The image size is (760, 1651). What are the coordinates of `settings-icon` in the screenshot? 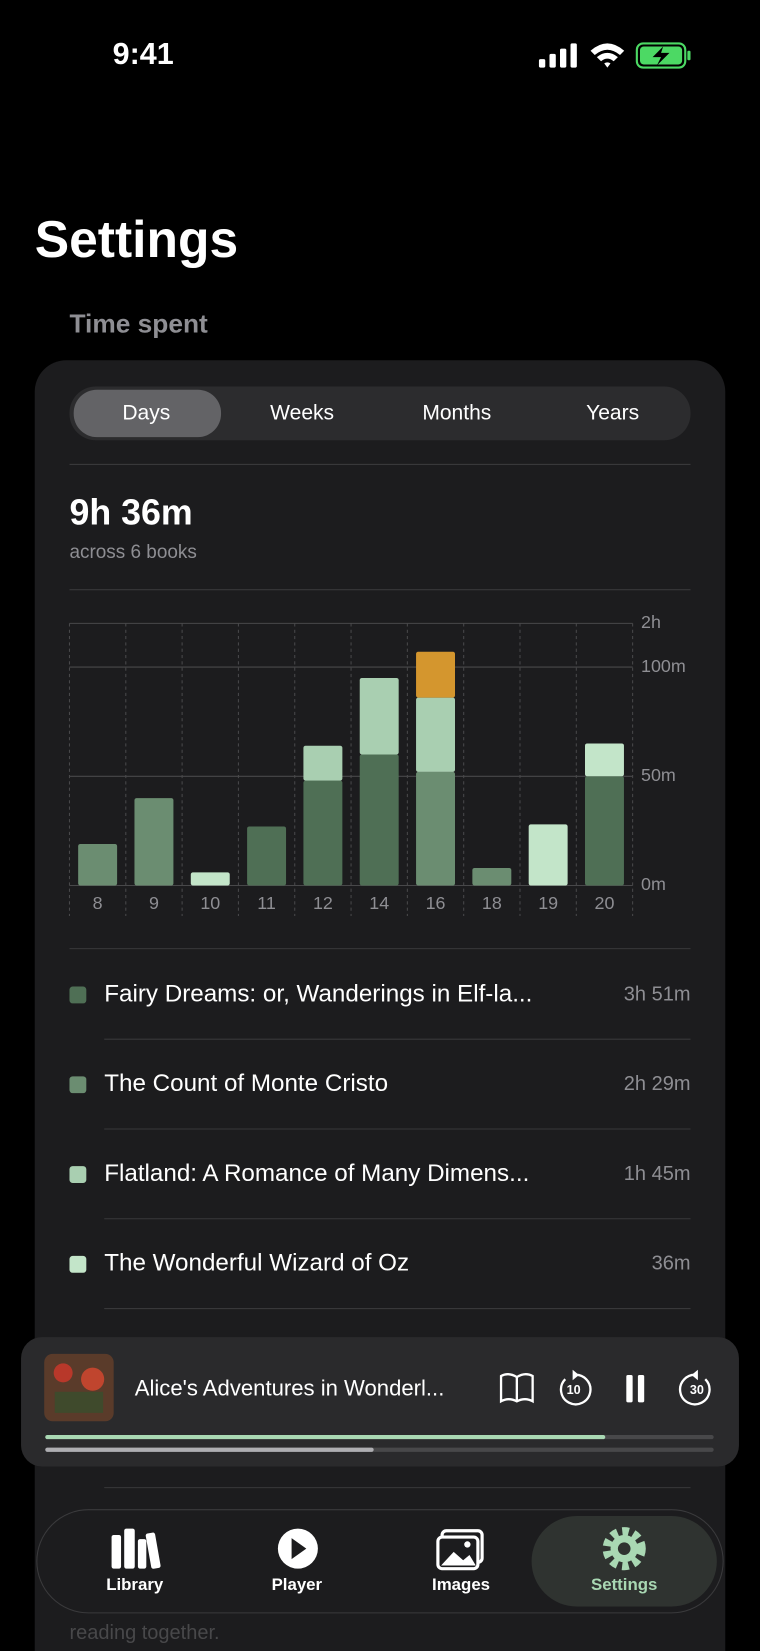 It's located at (624, 1549).